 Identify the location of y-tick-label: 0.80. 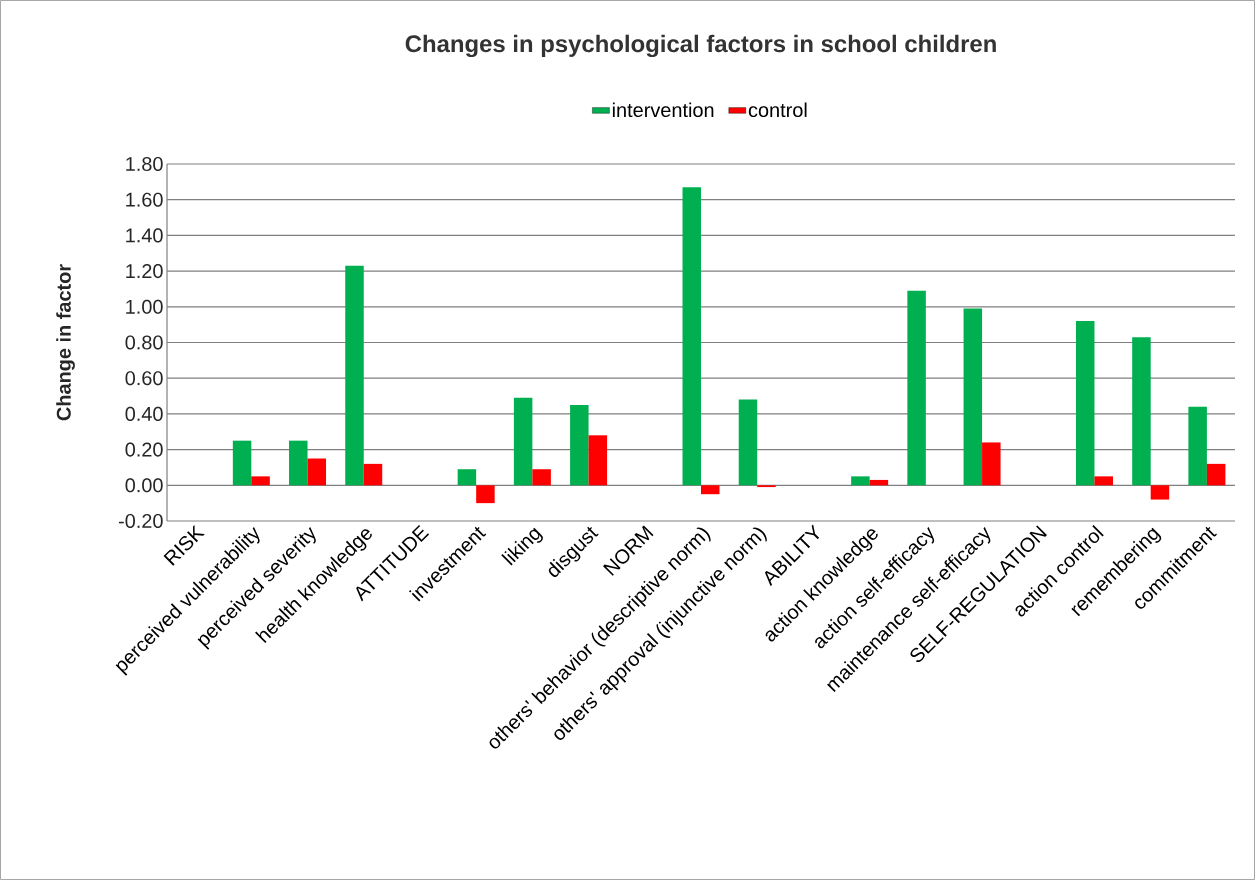
(144, 342).